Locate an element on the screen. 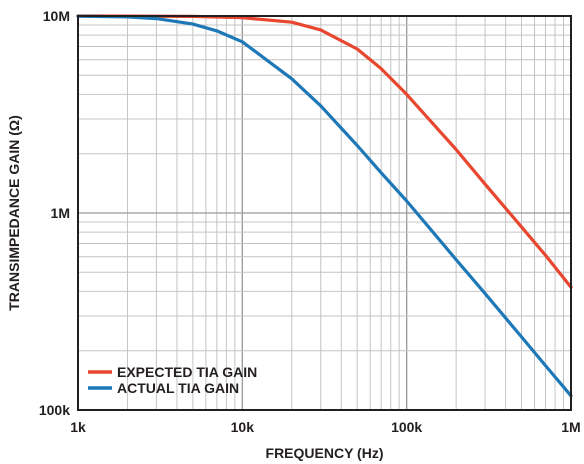 Image resolution: width=584 pixels, height=464 pixels. legend: EXPECTED TIA GAIN ACTUAL TIA GAIN is located at coordinates (172, 380).